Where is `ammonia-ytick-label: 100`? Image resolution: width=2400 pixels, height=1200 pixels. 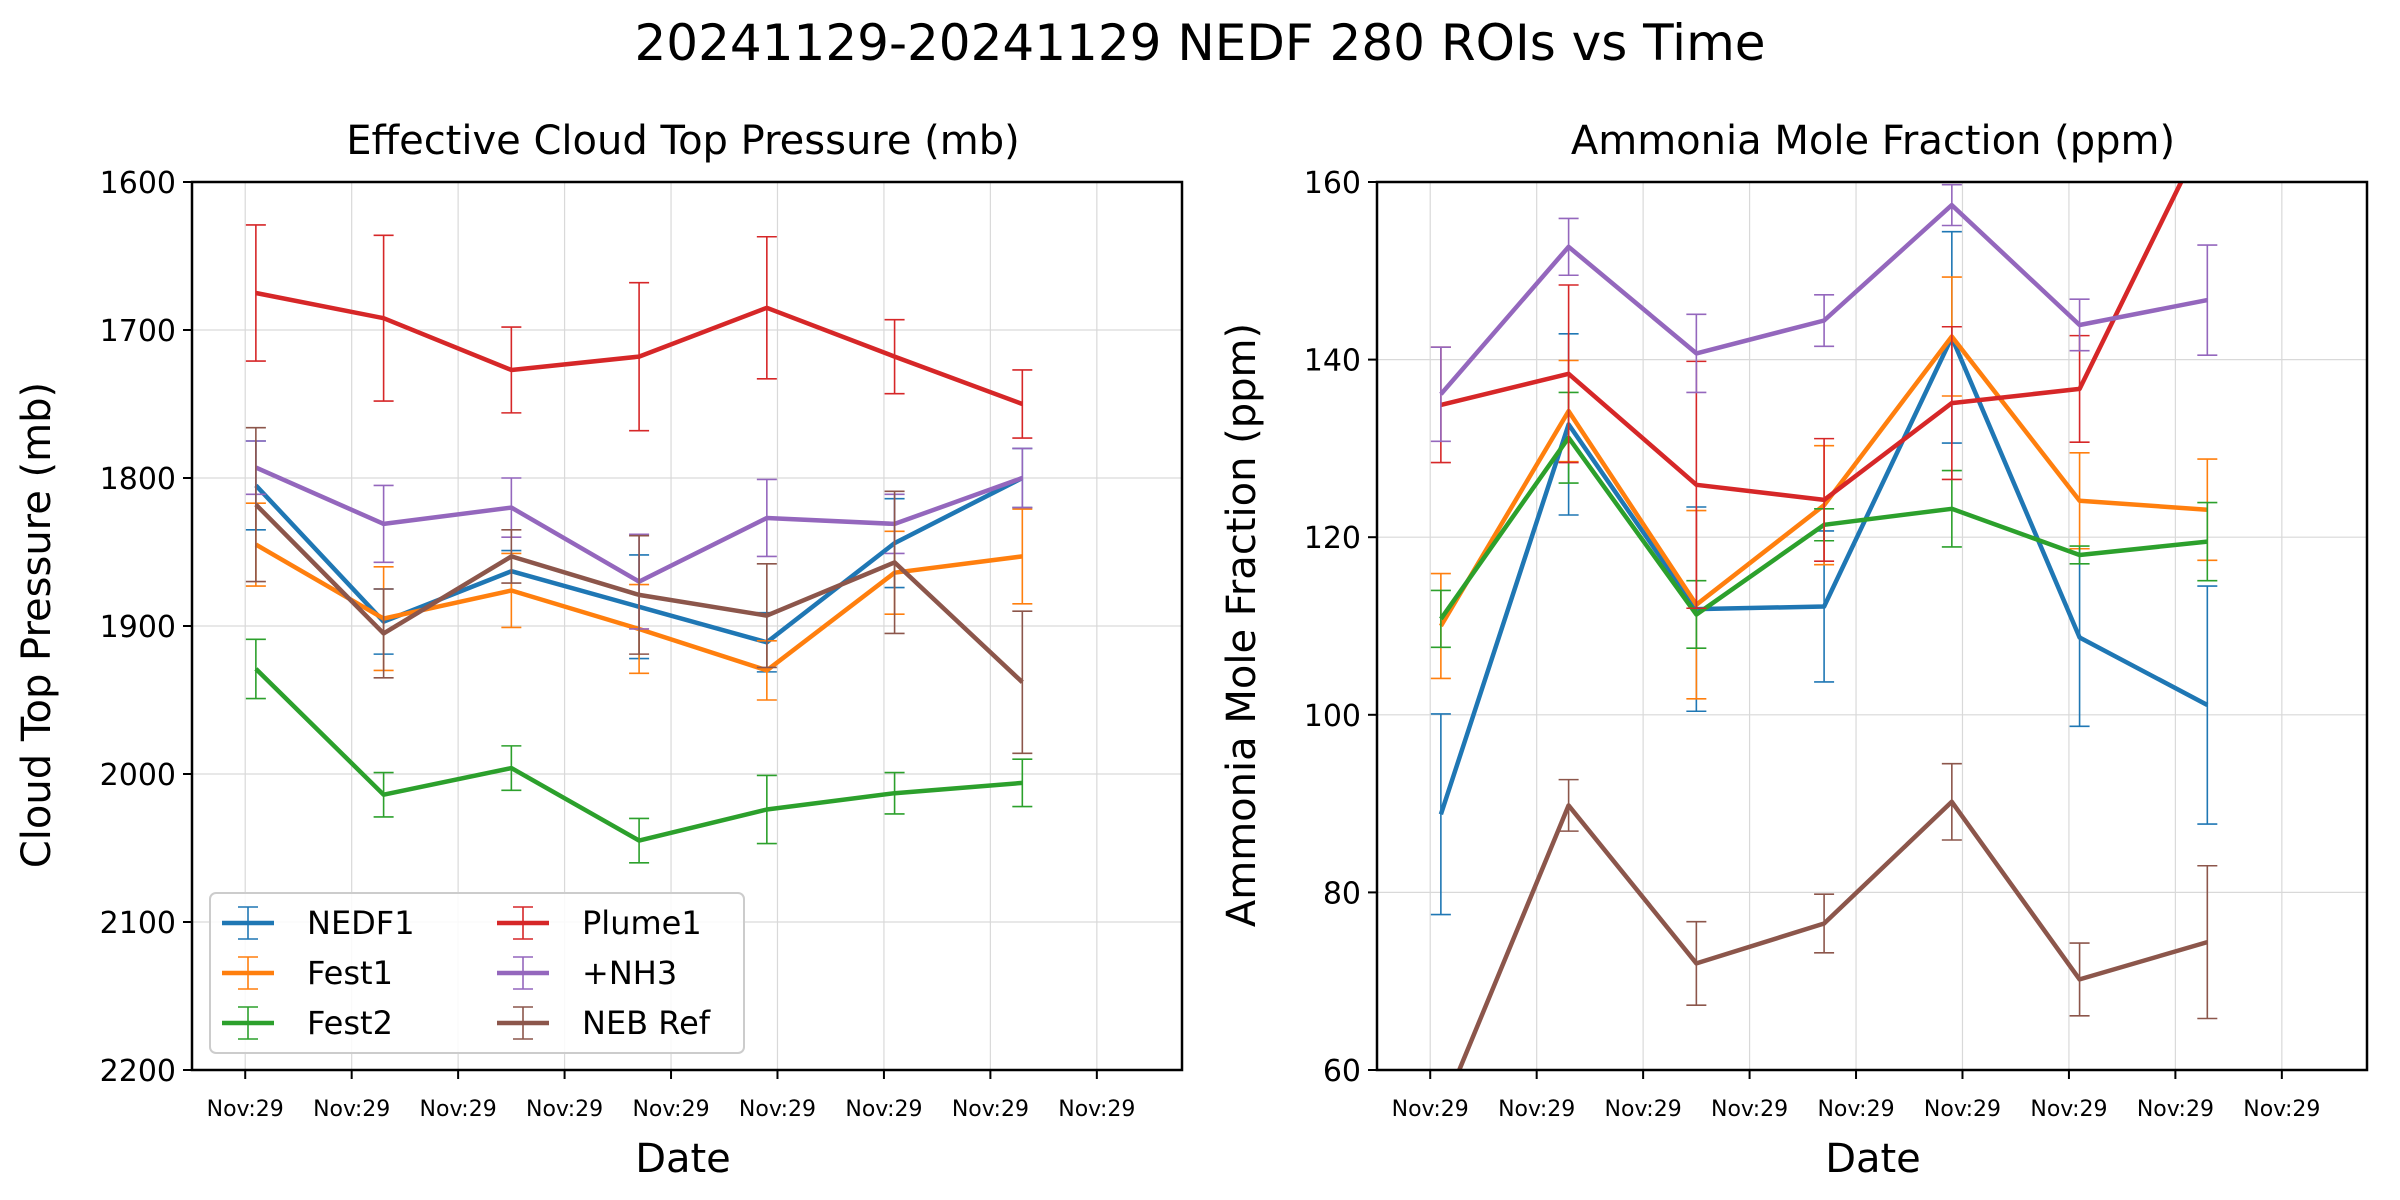 ammonia-ytick-label: 100 is located at coordinates (1332, 716).